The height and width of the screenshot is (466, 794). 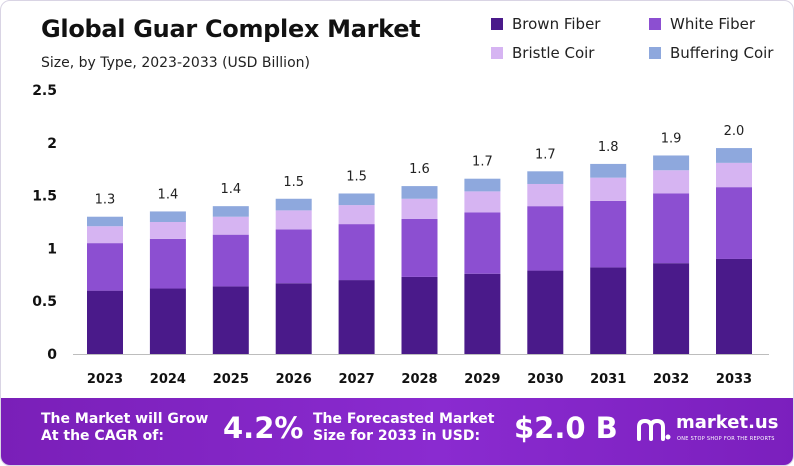 I want to click on y-tick-label: 0.5, so click(x=44, y=302).